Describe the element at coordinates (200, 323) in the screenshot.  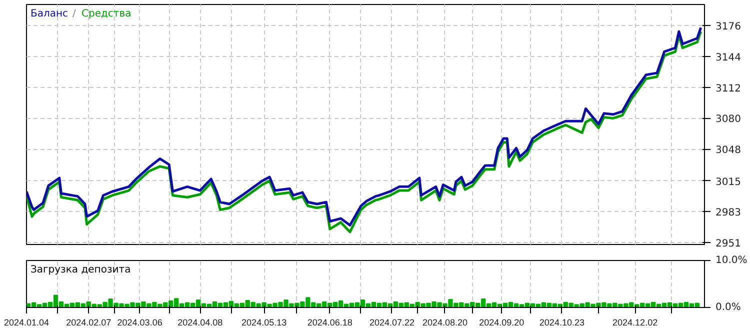
I see `x-tick-label: 2024.04.08` at that location.